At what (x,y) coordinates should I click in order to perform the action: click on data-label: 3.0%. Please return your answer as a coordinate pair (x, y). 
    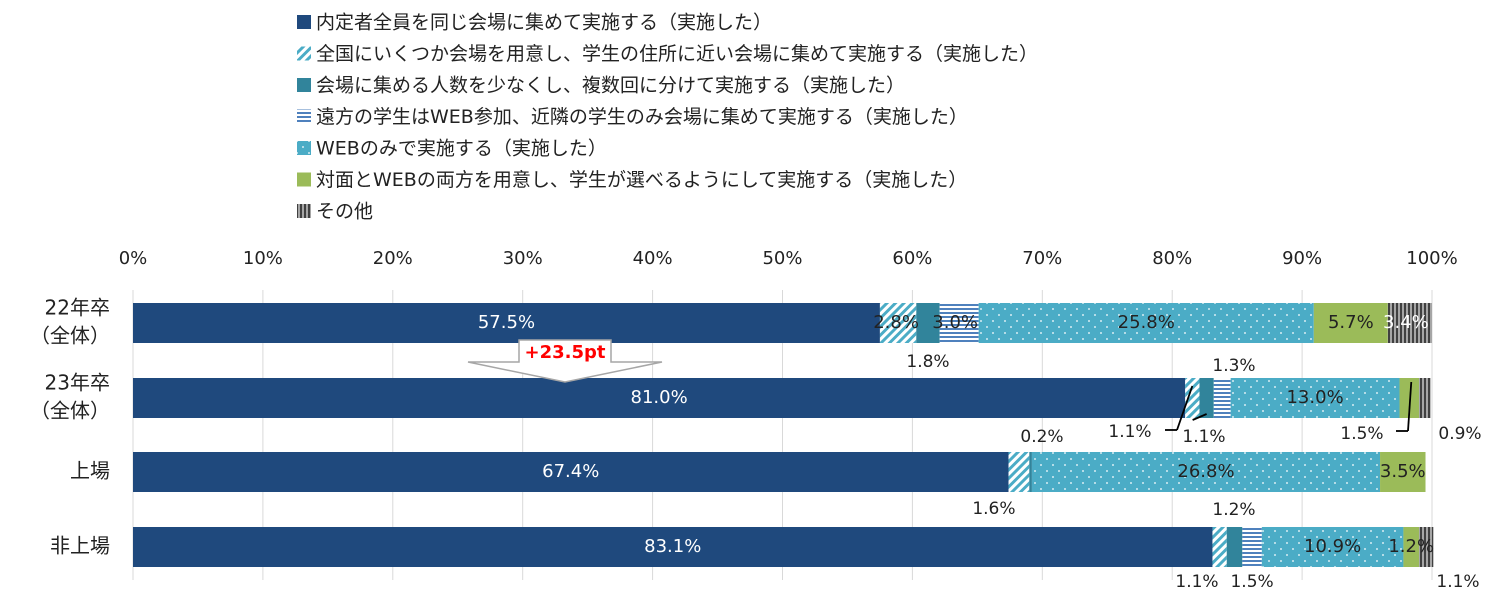
    Looking at the image, I should click on (955, 322).